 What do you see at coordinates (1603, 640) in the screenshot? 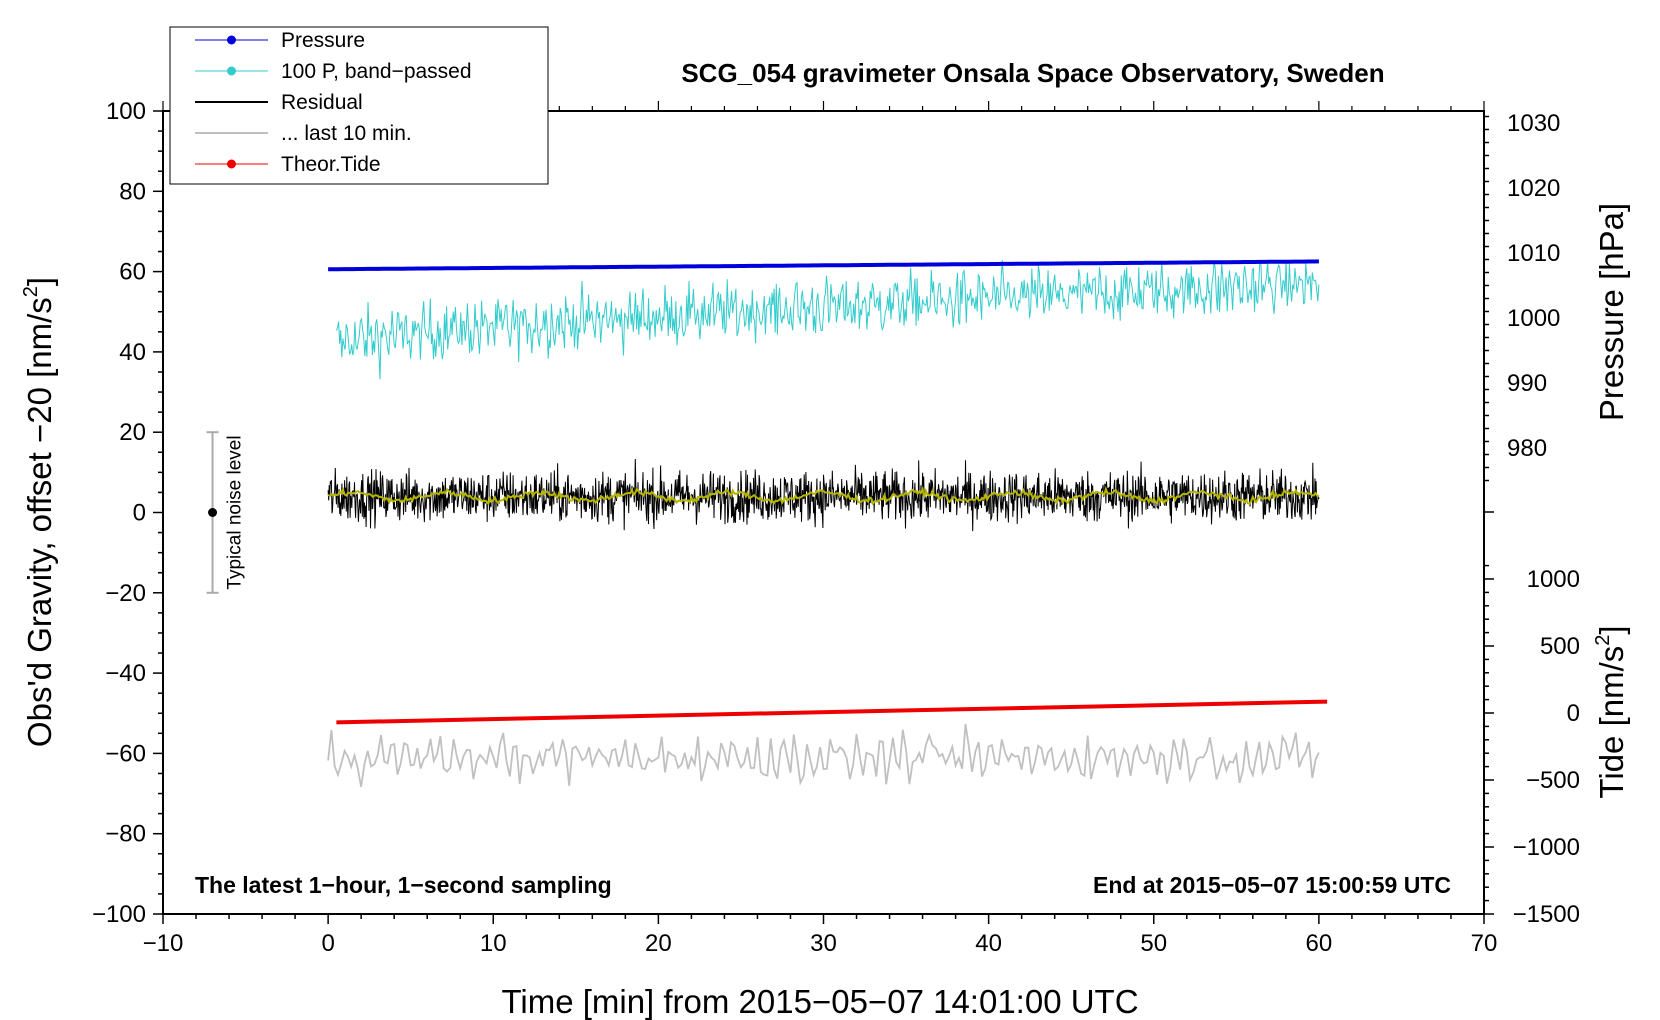
I see `tide-title-sup: 2` at bounding box center [1603, 640].